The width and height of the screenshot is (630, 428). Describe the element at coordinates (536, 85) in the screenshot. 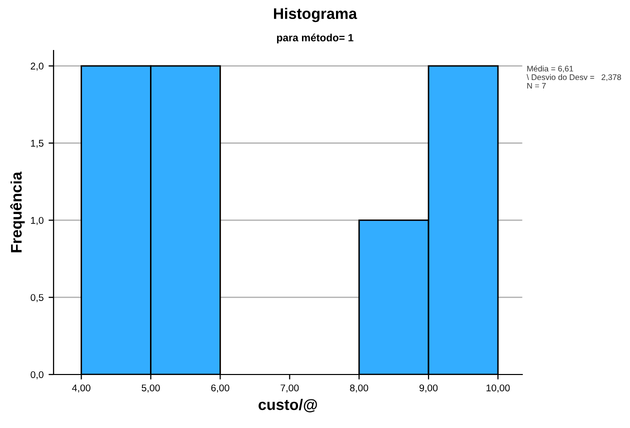

I see `text: N = 7` at that location.